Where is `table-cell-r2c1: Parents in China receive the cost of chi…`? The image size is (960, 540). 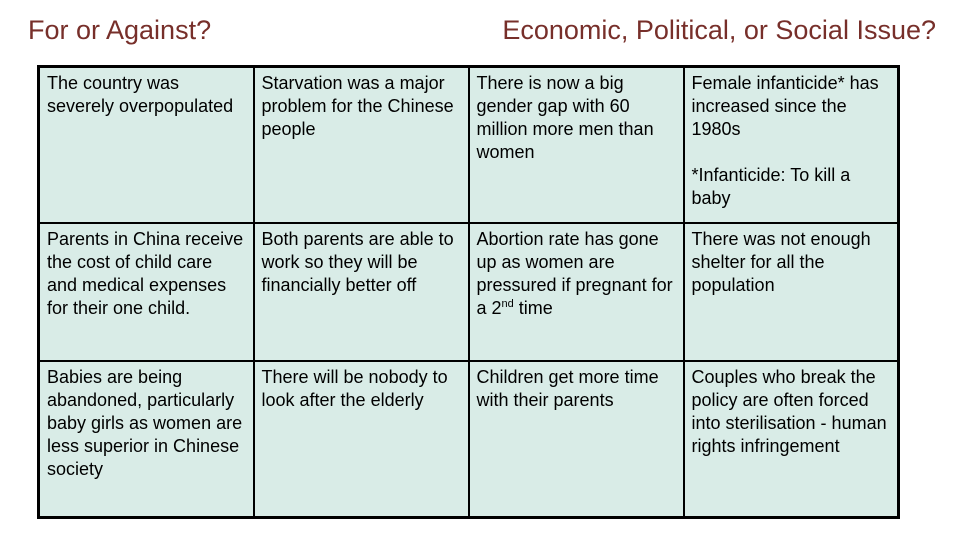
table-cell-r2c1: Parents in China receive the cost of chi… is located at coordinates (146, 291).